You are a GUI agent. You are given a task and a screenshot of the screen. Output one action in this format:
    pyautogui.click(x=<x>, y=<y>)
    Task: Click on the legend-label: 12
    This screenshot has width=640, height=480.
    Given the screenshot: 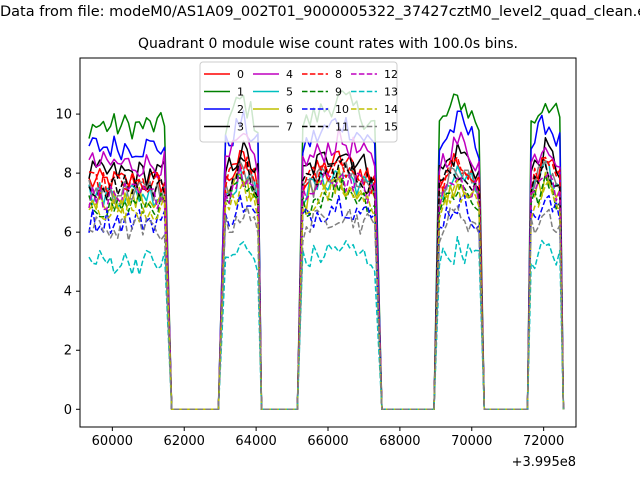 What is the action you would take?
    pyautogui.click(x=391, y=74)
    